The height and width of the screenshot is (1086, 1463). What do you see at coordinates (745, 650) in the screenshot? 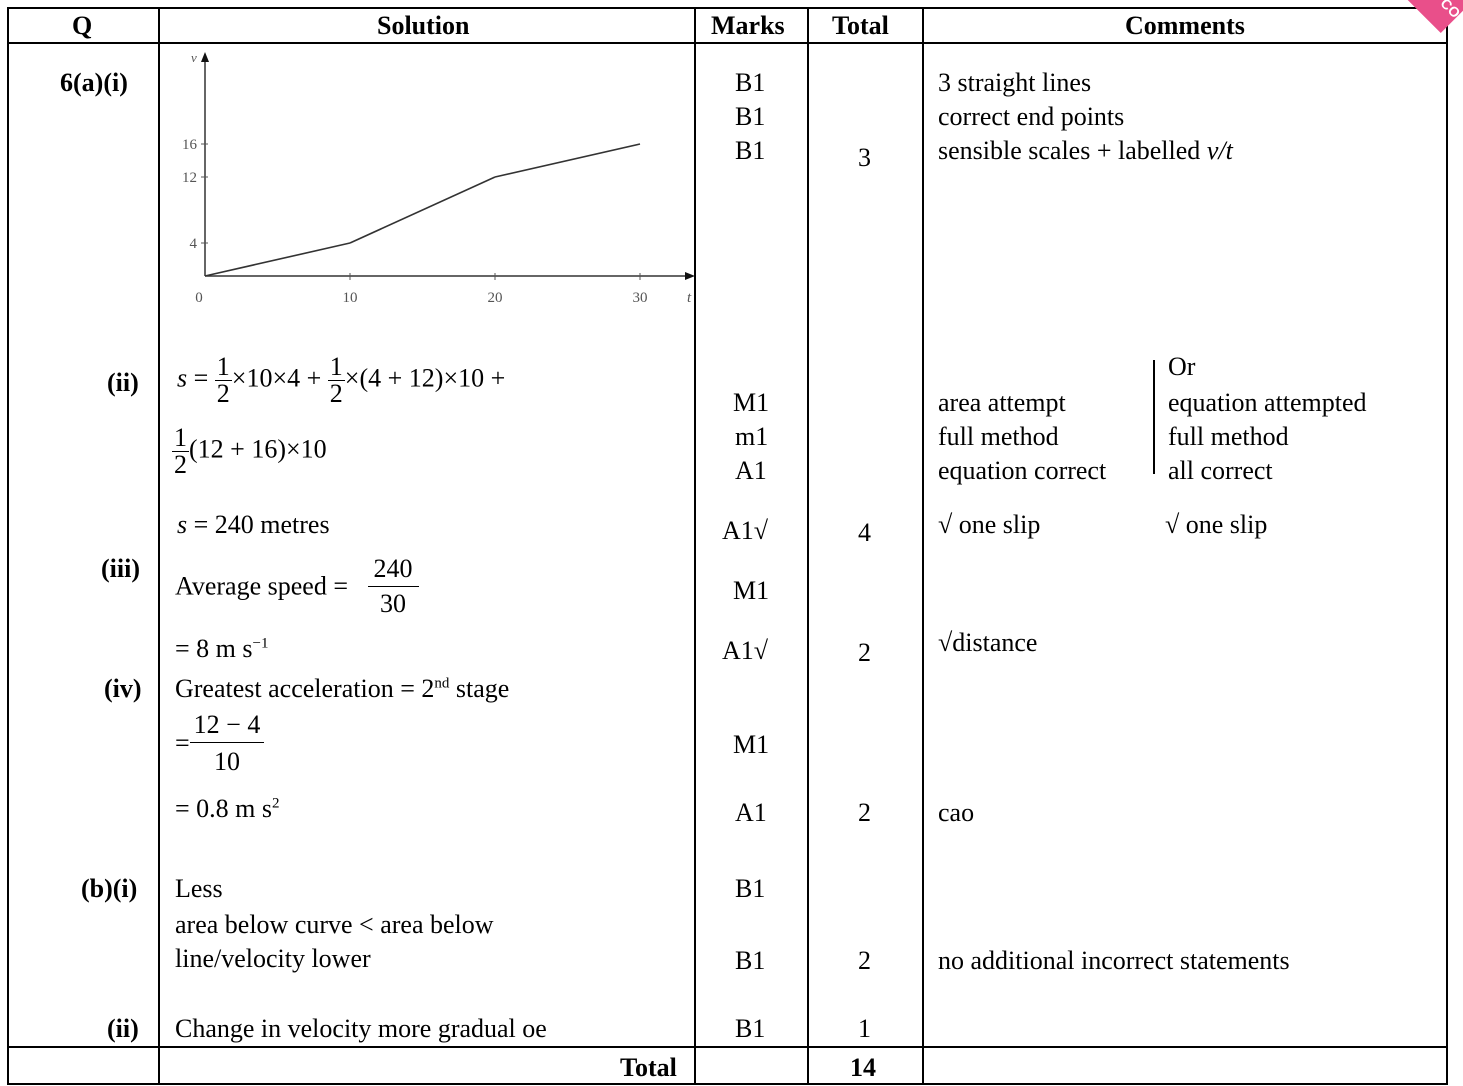
I see `marks-6aiii-2: A1√` at bounding box center [745, 650].